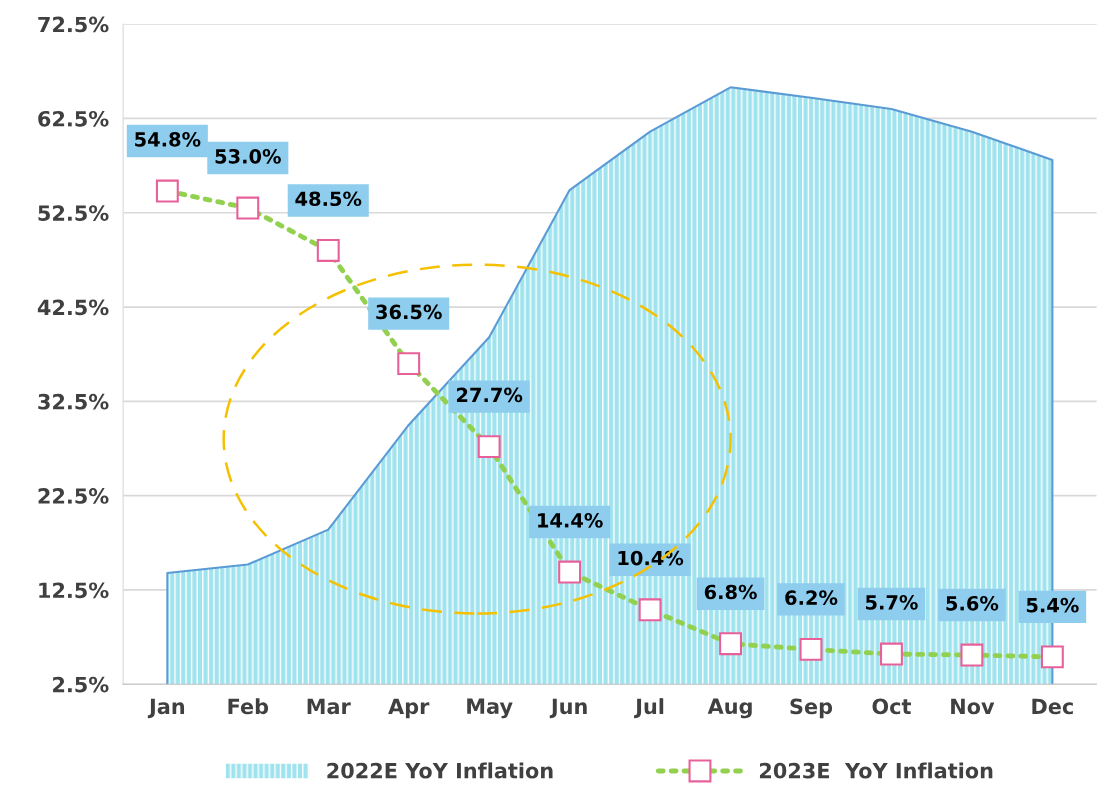 Image resolution: width=1119 pixels, height=805 pixels. Describe the element at coordinates (891, 706) in the screenshot. I see `x-tick-label: Oct` at that location.